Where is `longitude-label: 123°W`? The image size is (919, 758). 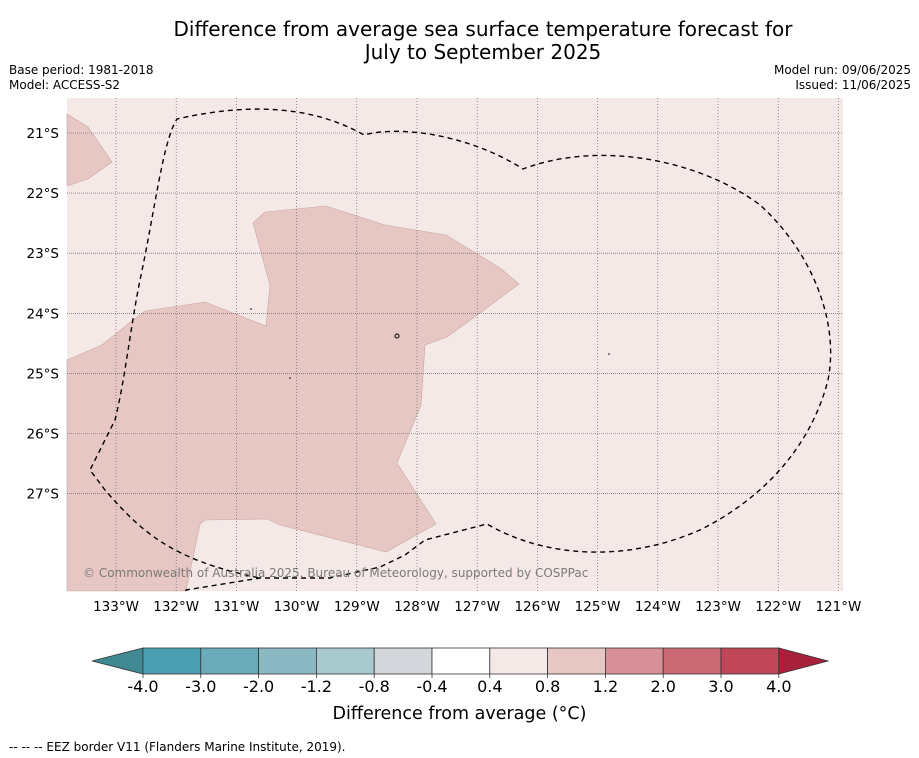 longitude-label: 123°W is located at coordinates (718, 607).